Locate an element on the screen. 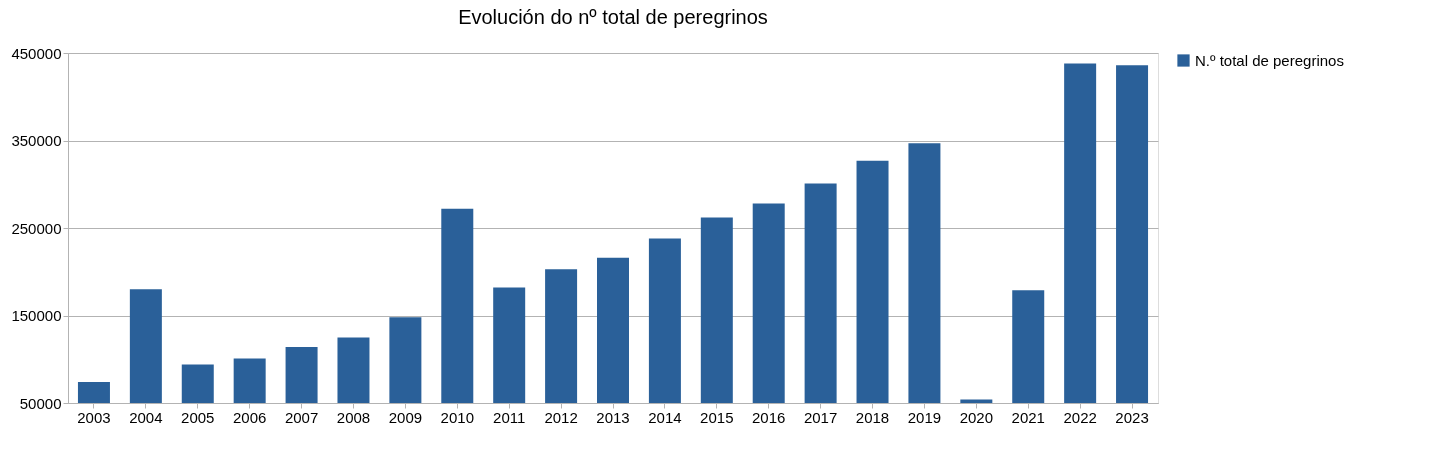  x-tick-label: 2017 is located at coordinates (820, 417).